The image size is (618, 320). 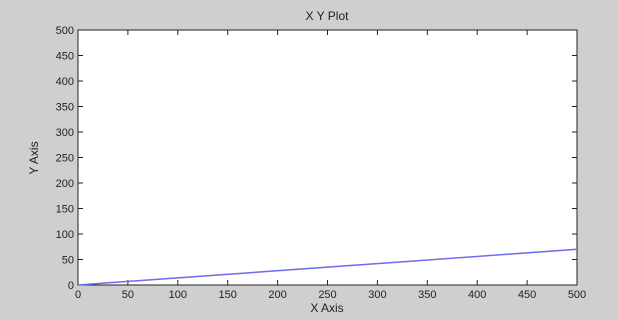 What do you see at coordinates (577, 295) in the screenshot?
I see `x-tick-label: 500` at bounding box center [577, 295].